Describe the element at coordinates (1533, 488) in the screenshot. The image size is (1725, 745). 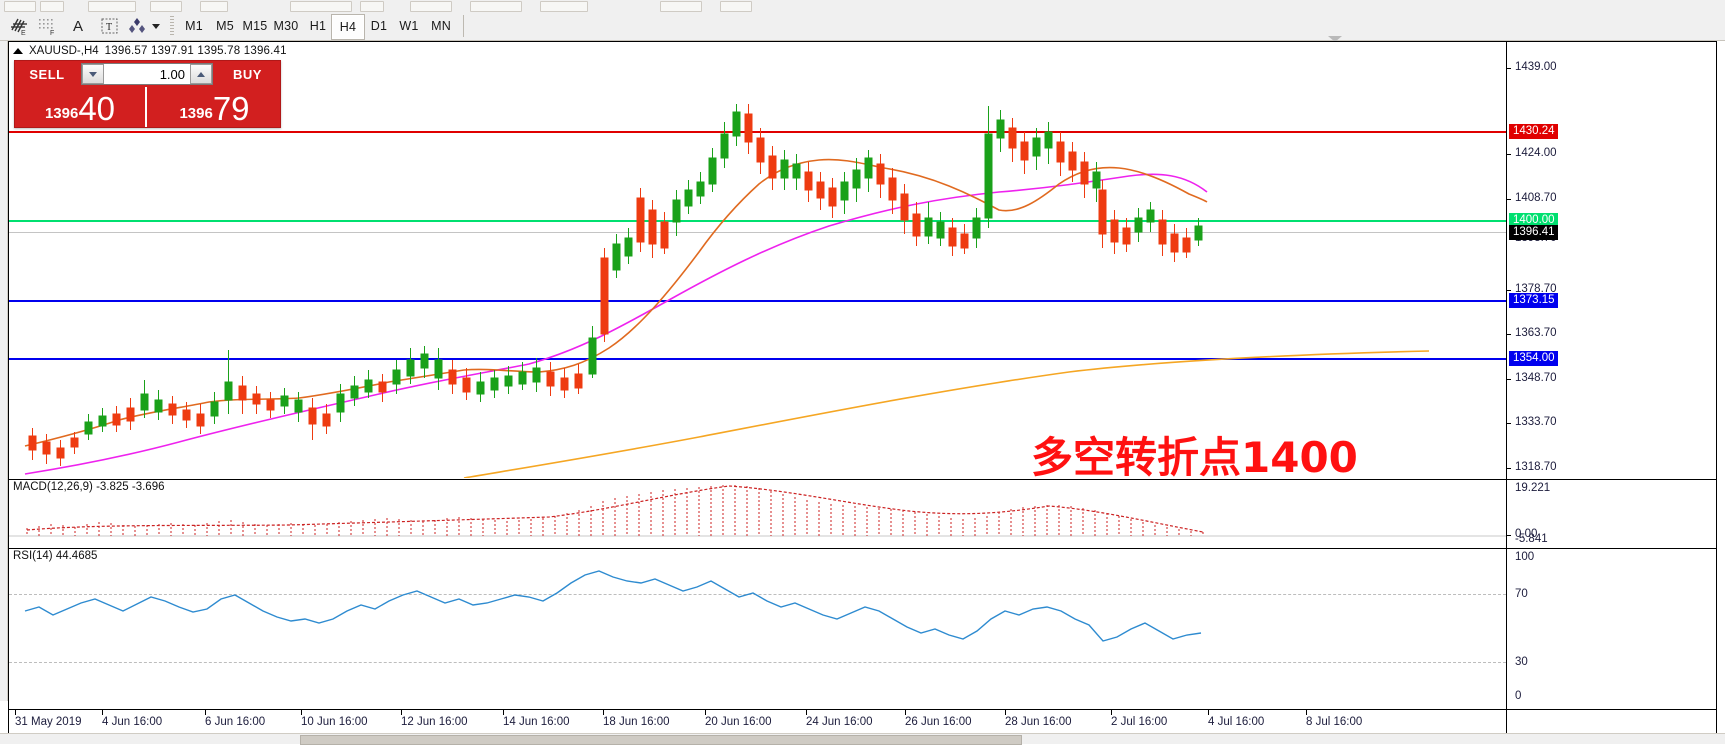
I see `macd-axis-max: 19.221` at that location.